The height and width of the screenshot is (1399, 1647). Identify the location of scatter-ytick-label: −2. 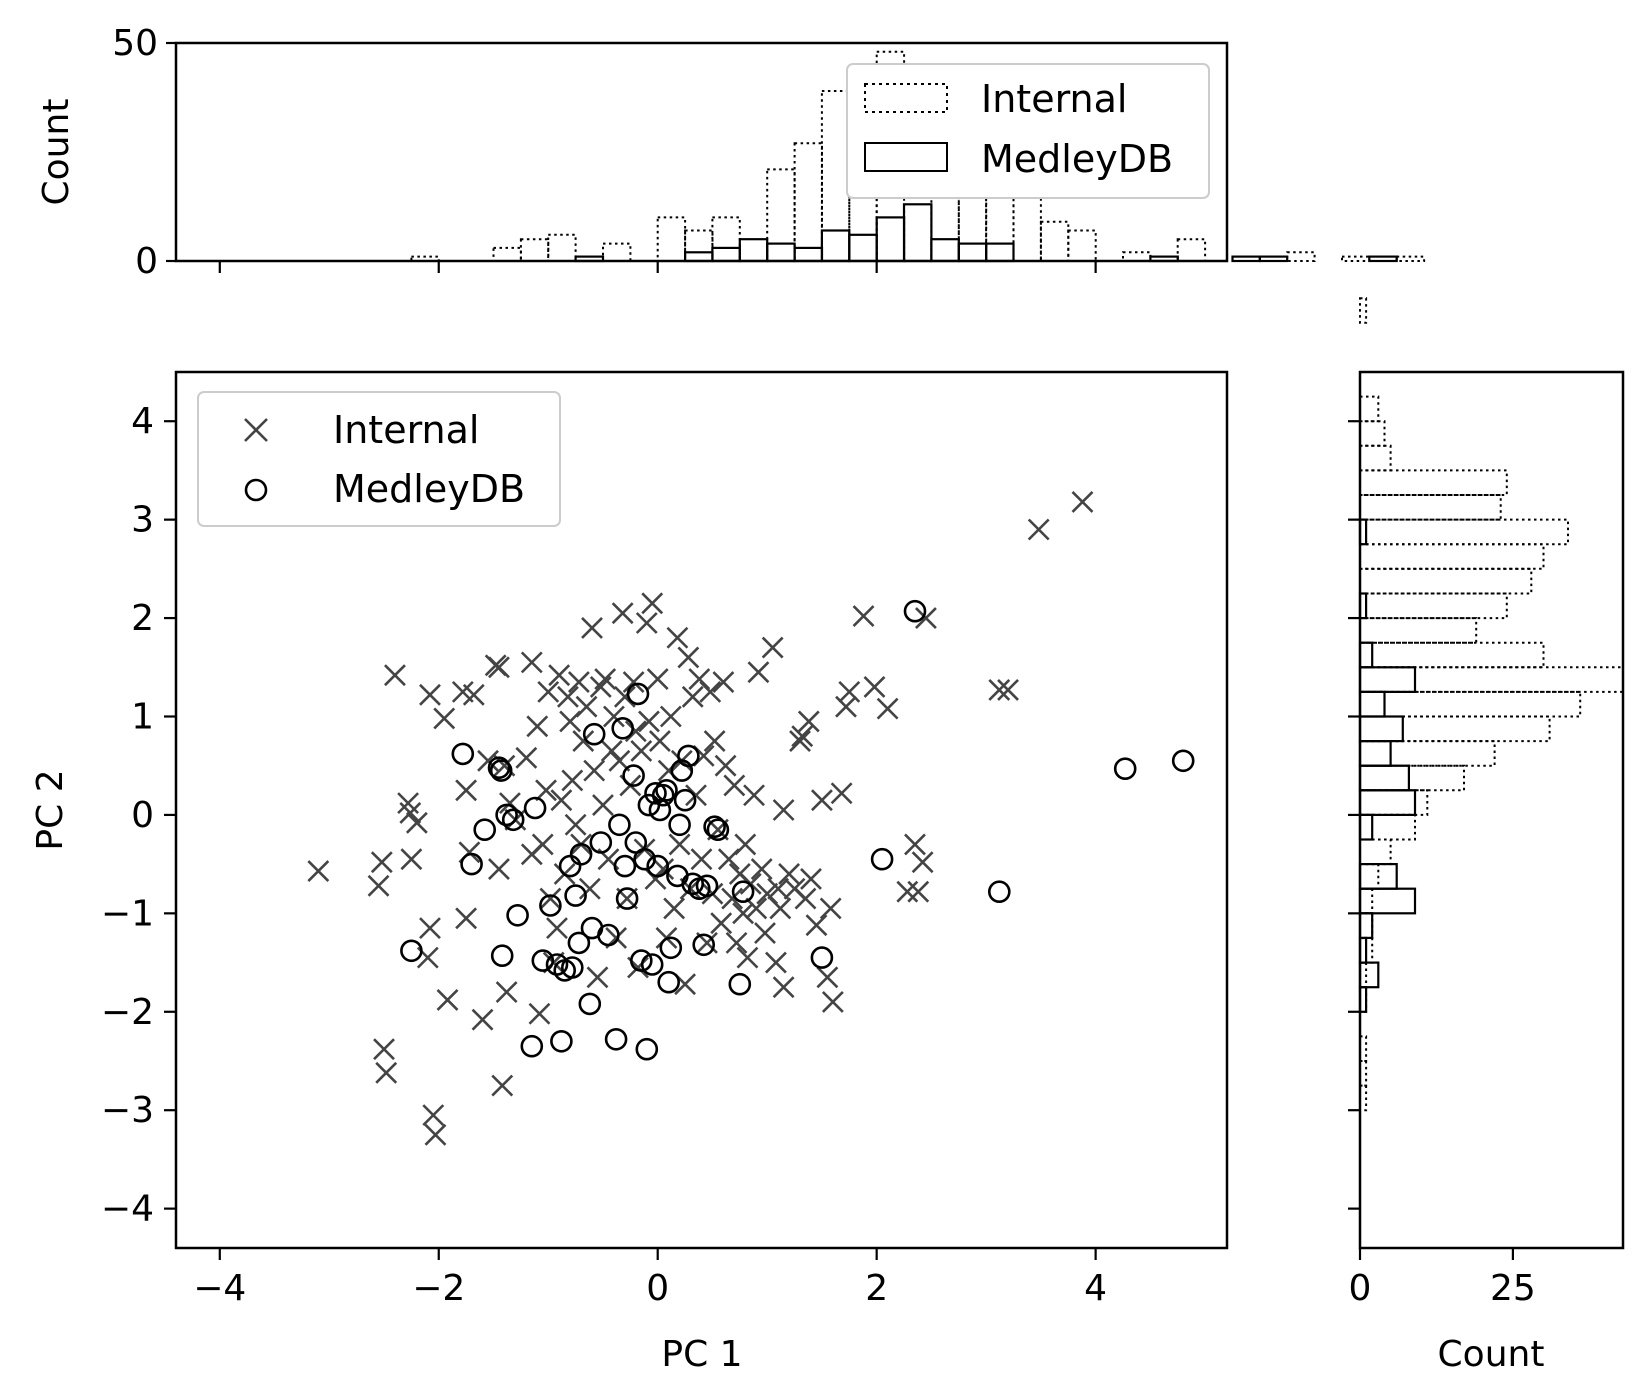
(127, 1012).